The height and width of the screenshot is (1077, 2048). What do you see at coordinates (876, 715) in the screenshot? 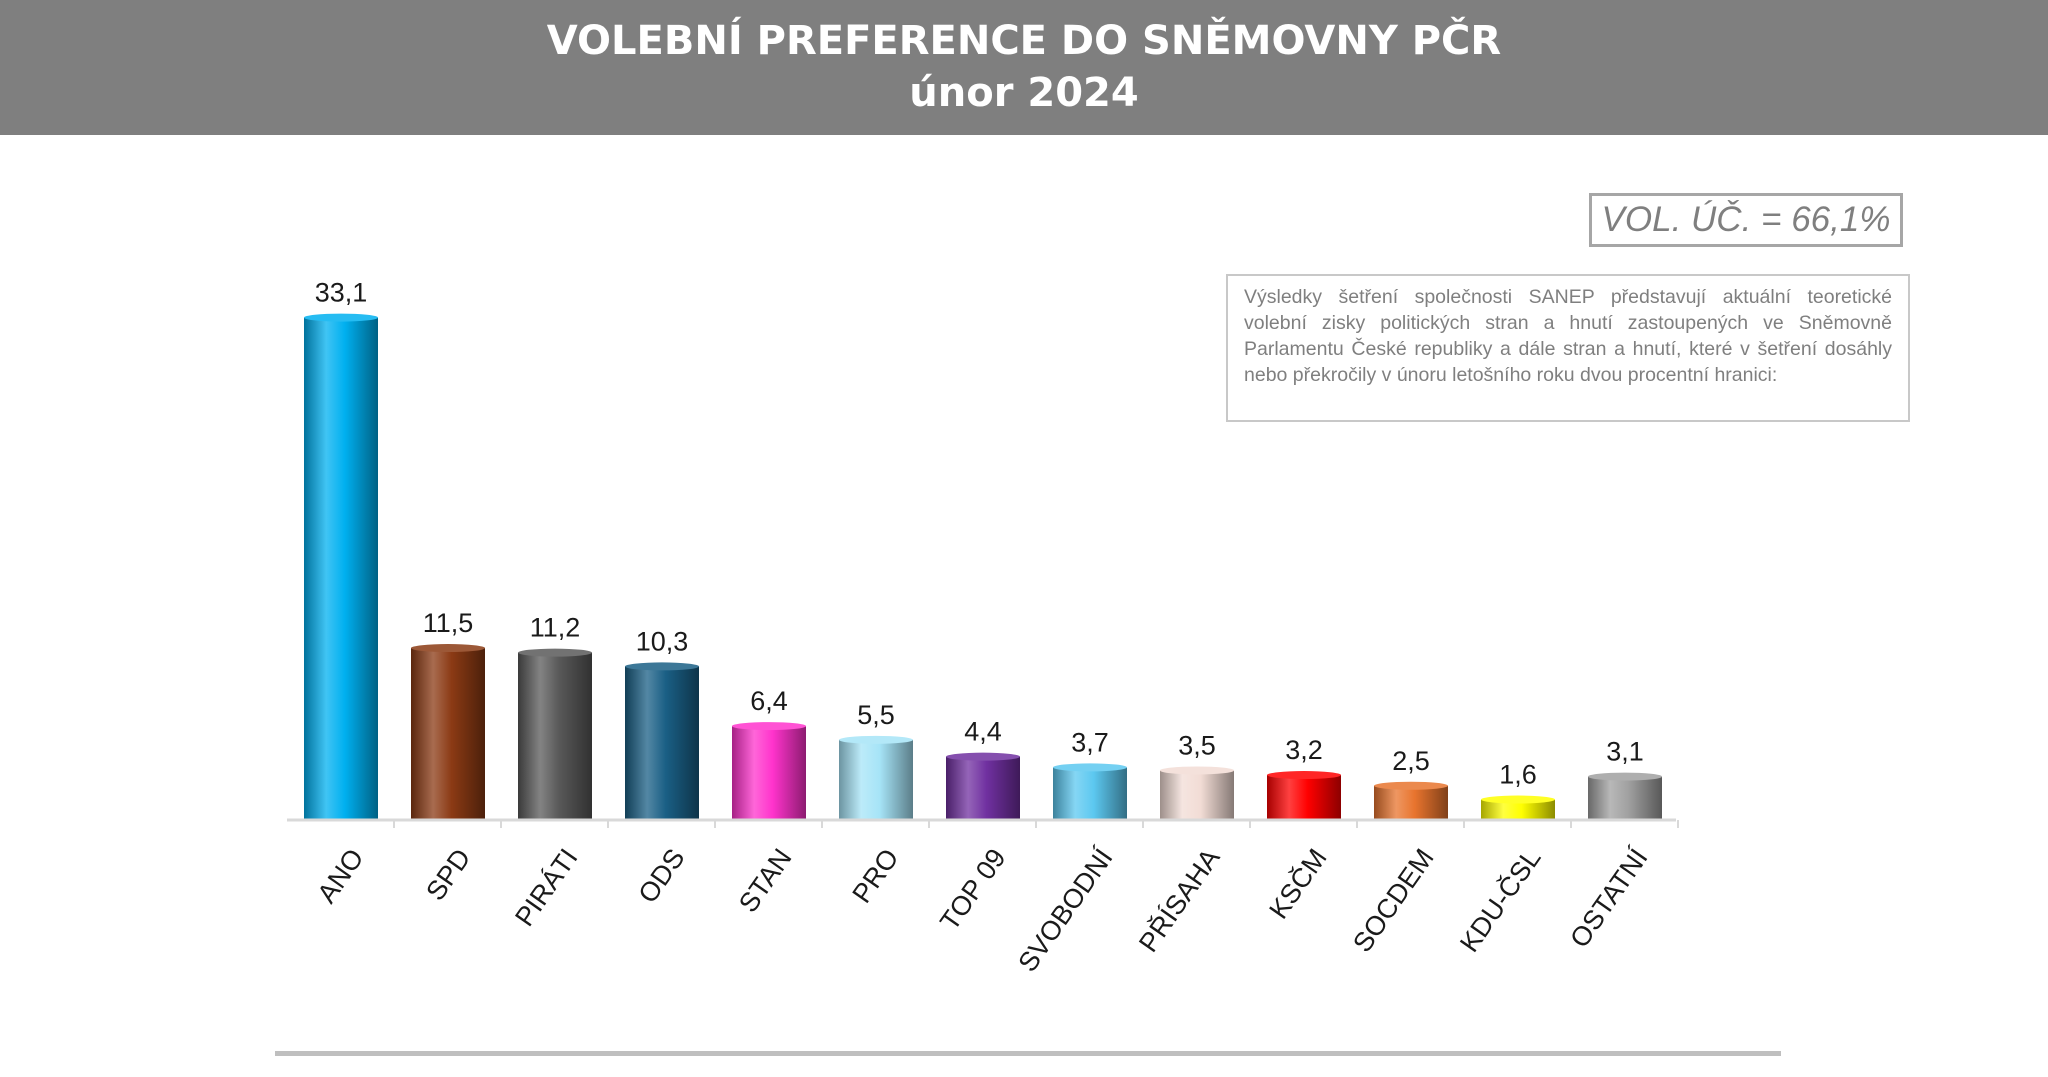
I see `value-label: 5,5` at bounding box center [876, 715].